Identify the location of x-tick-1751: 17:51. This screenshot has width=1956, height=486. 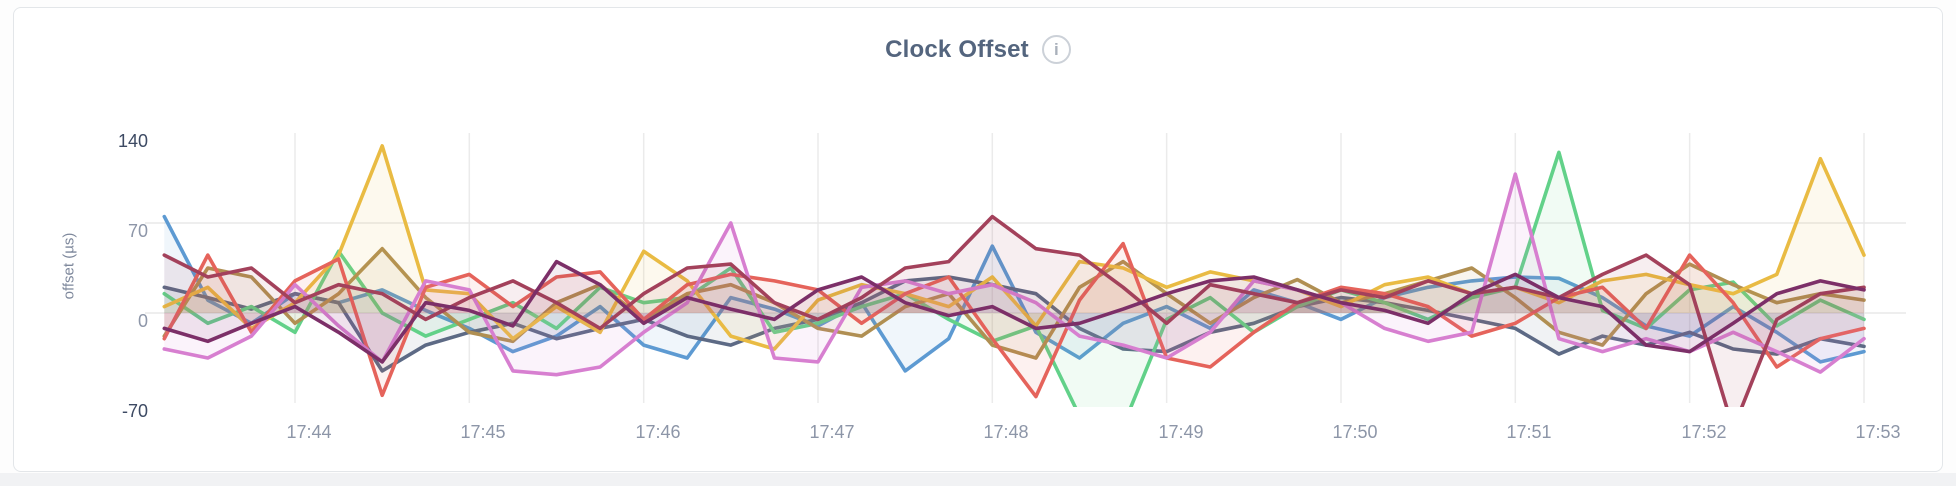
(1529, 432).